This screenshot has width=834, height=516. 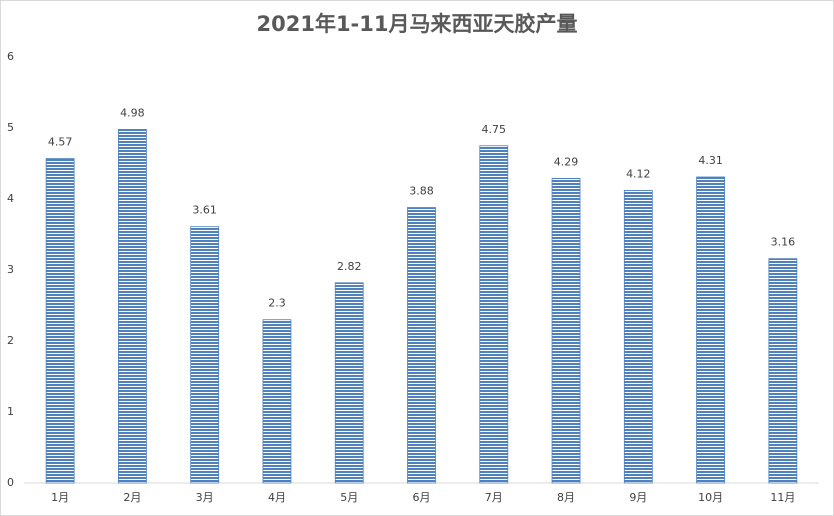 I want to click on data-label: 3.61, so click(x=204, y=210).